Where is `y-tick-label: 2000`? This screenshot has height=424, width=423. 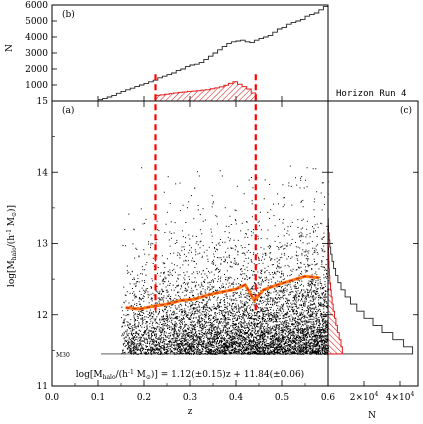
y-tick-label: 2000 is located at coordinates (36, 70).